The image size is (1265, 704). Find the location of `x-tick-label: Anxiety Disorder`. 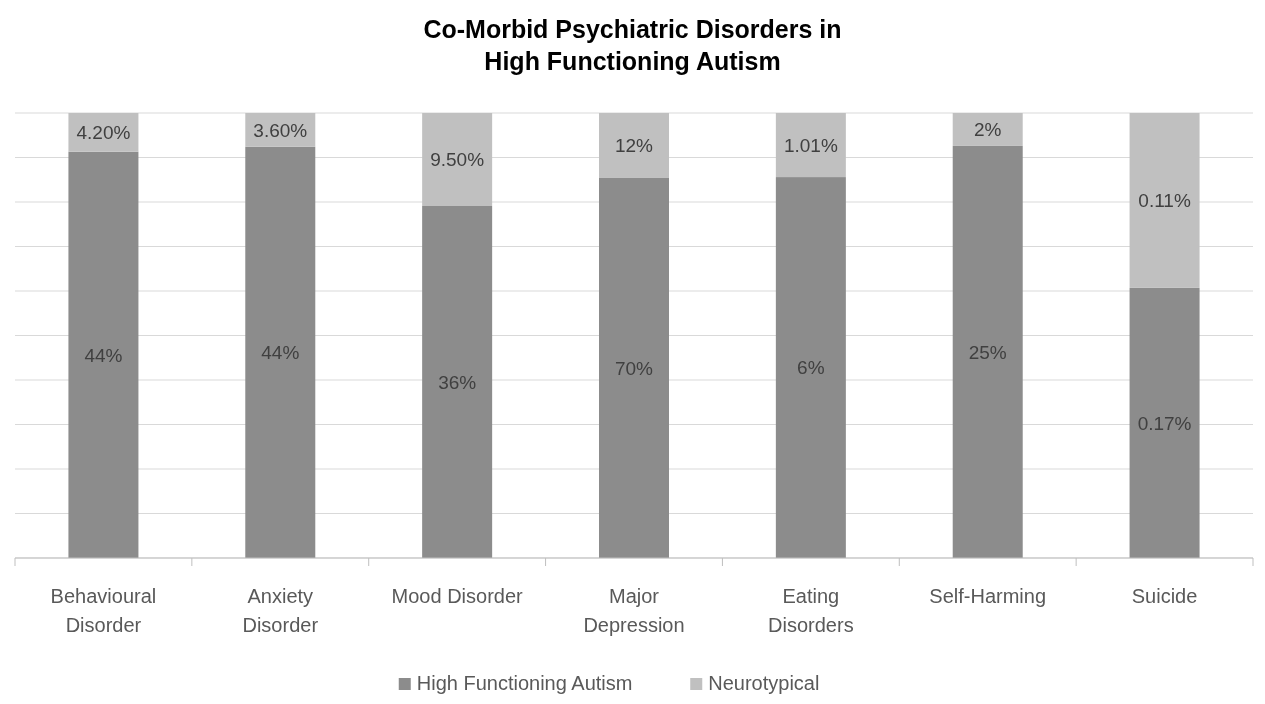

x-tick-label: Anxiety Disorder is located at coordinates (280, 610).